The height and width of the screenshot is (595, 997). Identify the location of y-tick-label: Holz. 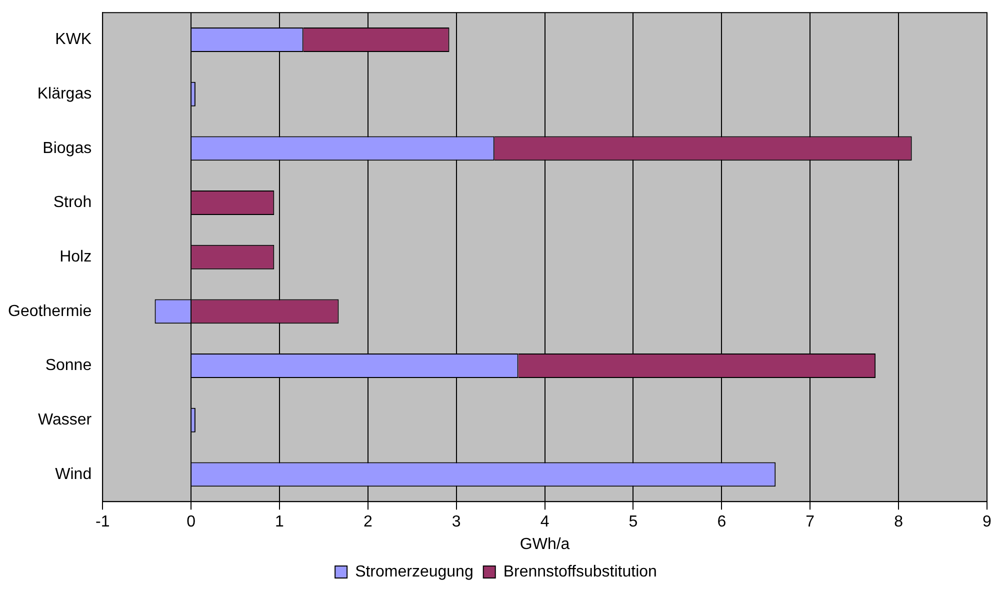
(76, 257).